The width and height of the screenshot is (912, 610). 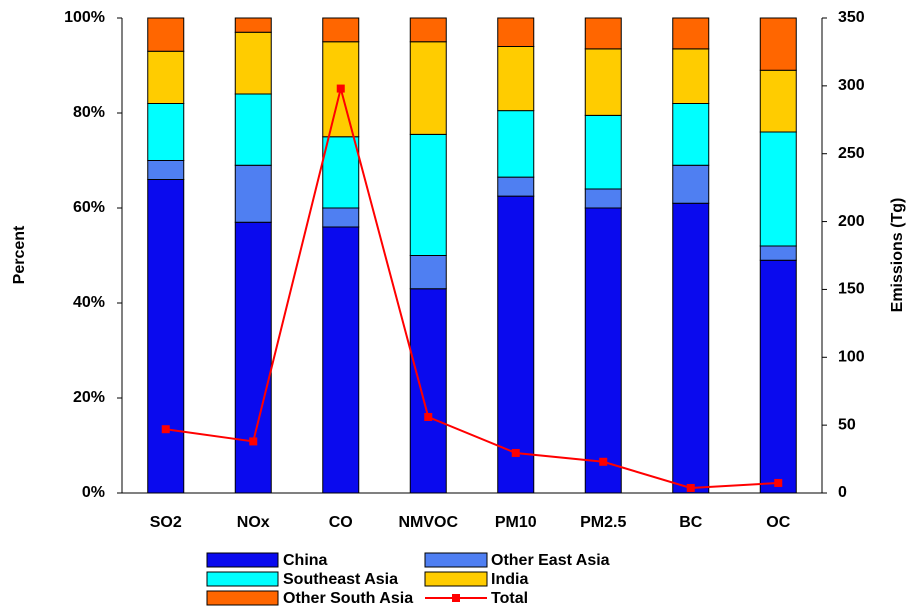 What do you see at coordinates (509, 598) in the screenshot?
I see `legend-label: Total` at bounding box center [509, 598].